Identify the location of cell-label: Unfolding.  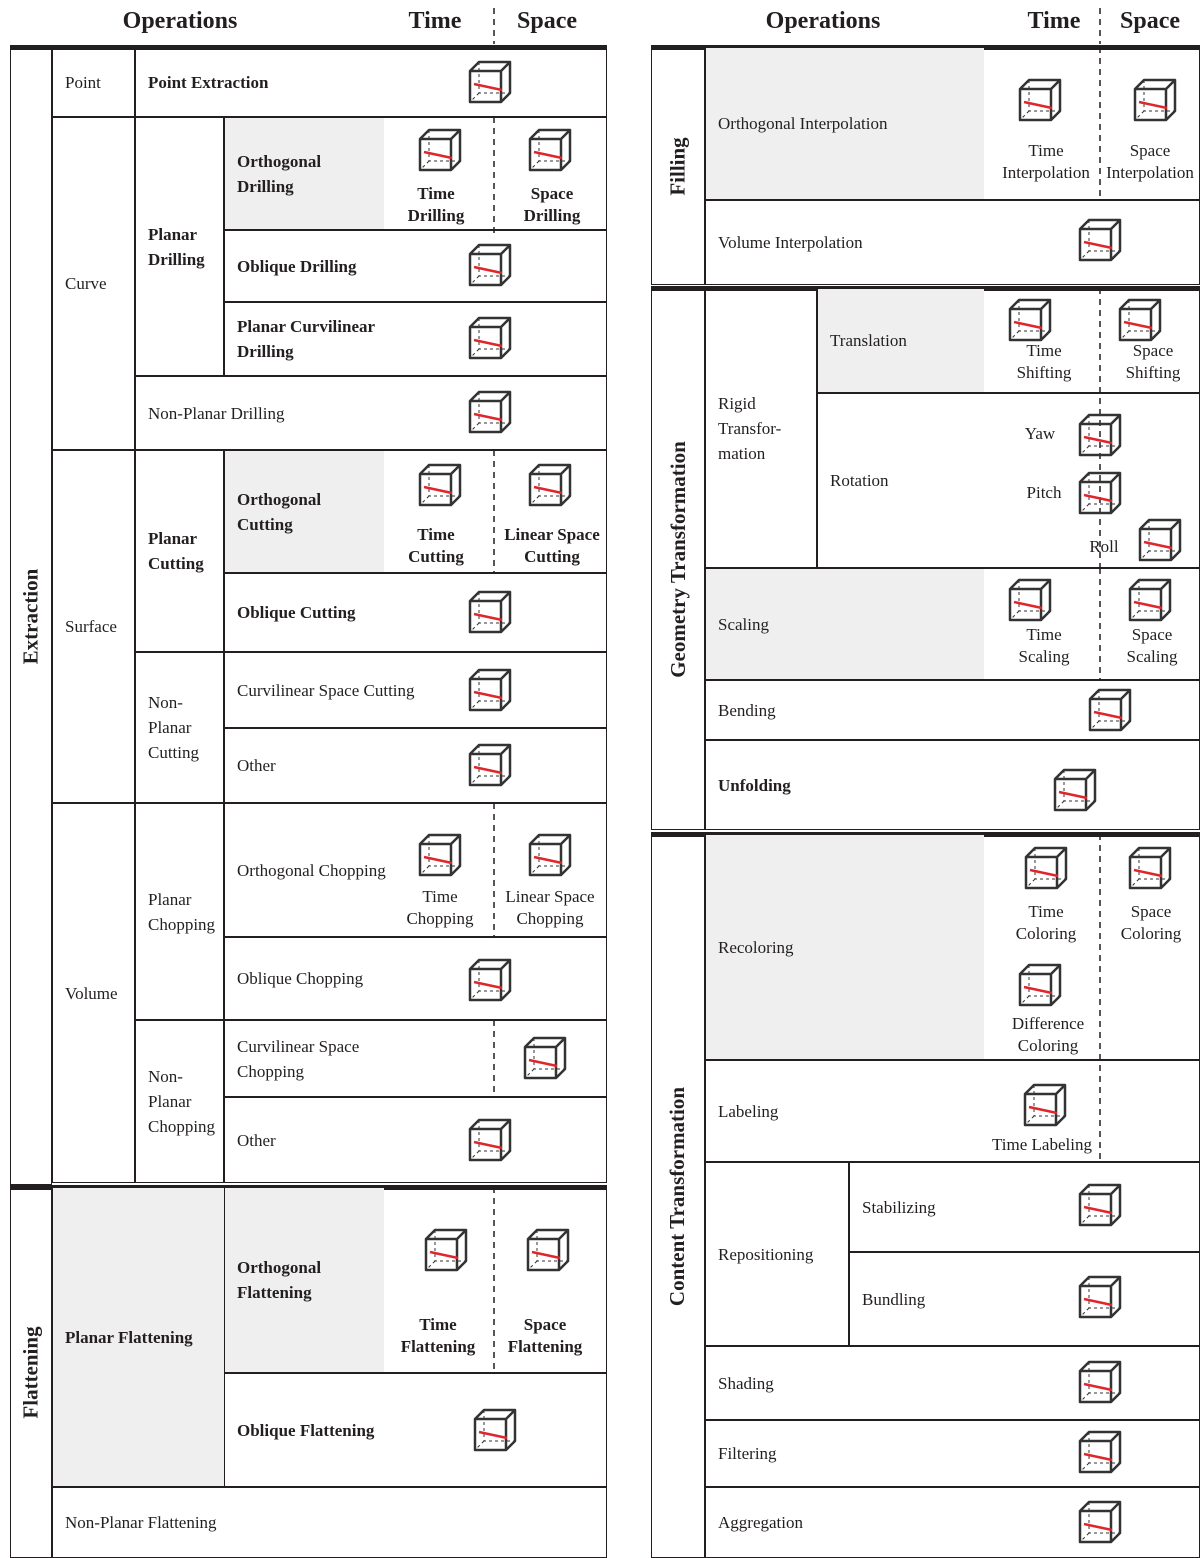
(754, 785).